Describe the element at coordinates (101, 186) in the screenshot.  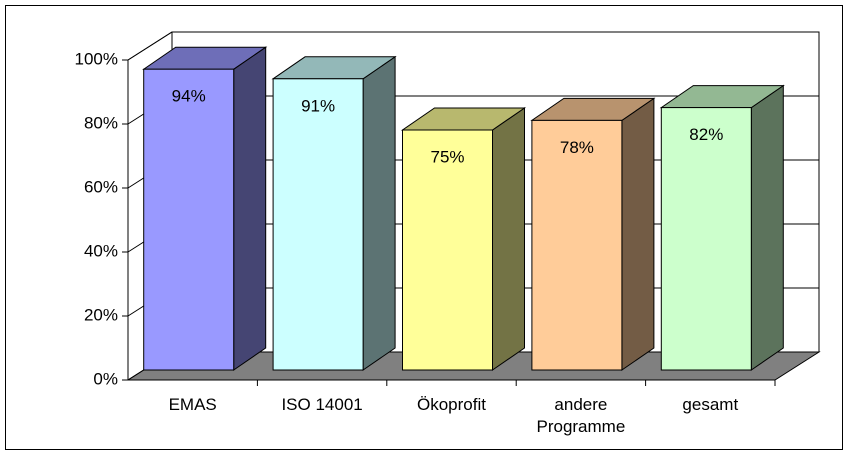
I see `y-tick-label: 60%` at that location.